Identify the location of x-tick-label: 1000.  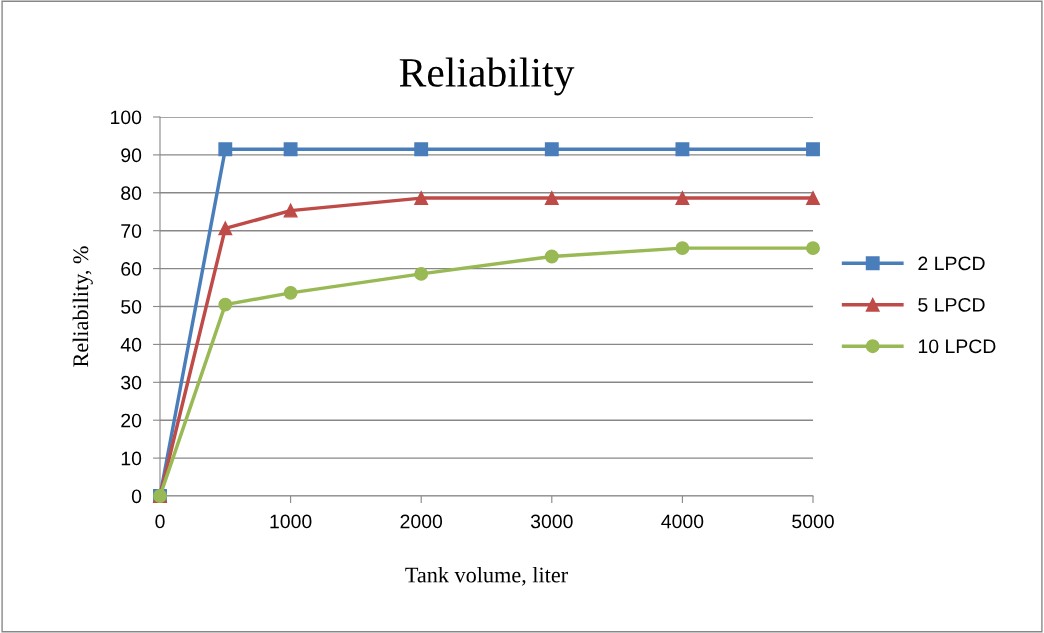
(291, 521).